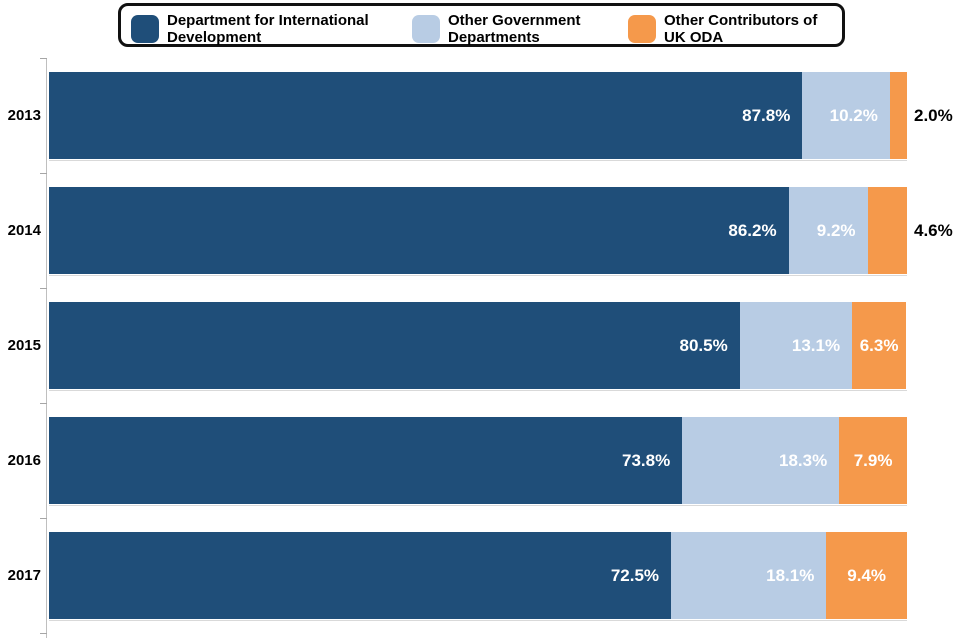 The height and width of the screenshot is (640, 960). What do you see at coordinates (803, 460) in the screenshot?
I see `value-label-ogd: 18.3%` at bounding box center [803, 460].